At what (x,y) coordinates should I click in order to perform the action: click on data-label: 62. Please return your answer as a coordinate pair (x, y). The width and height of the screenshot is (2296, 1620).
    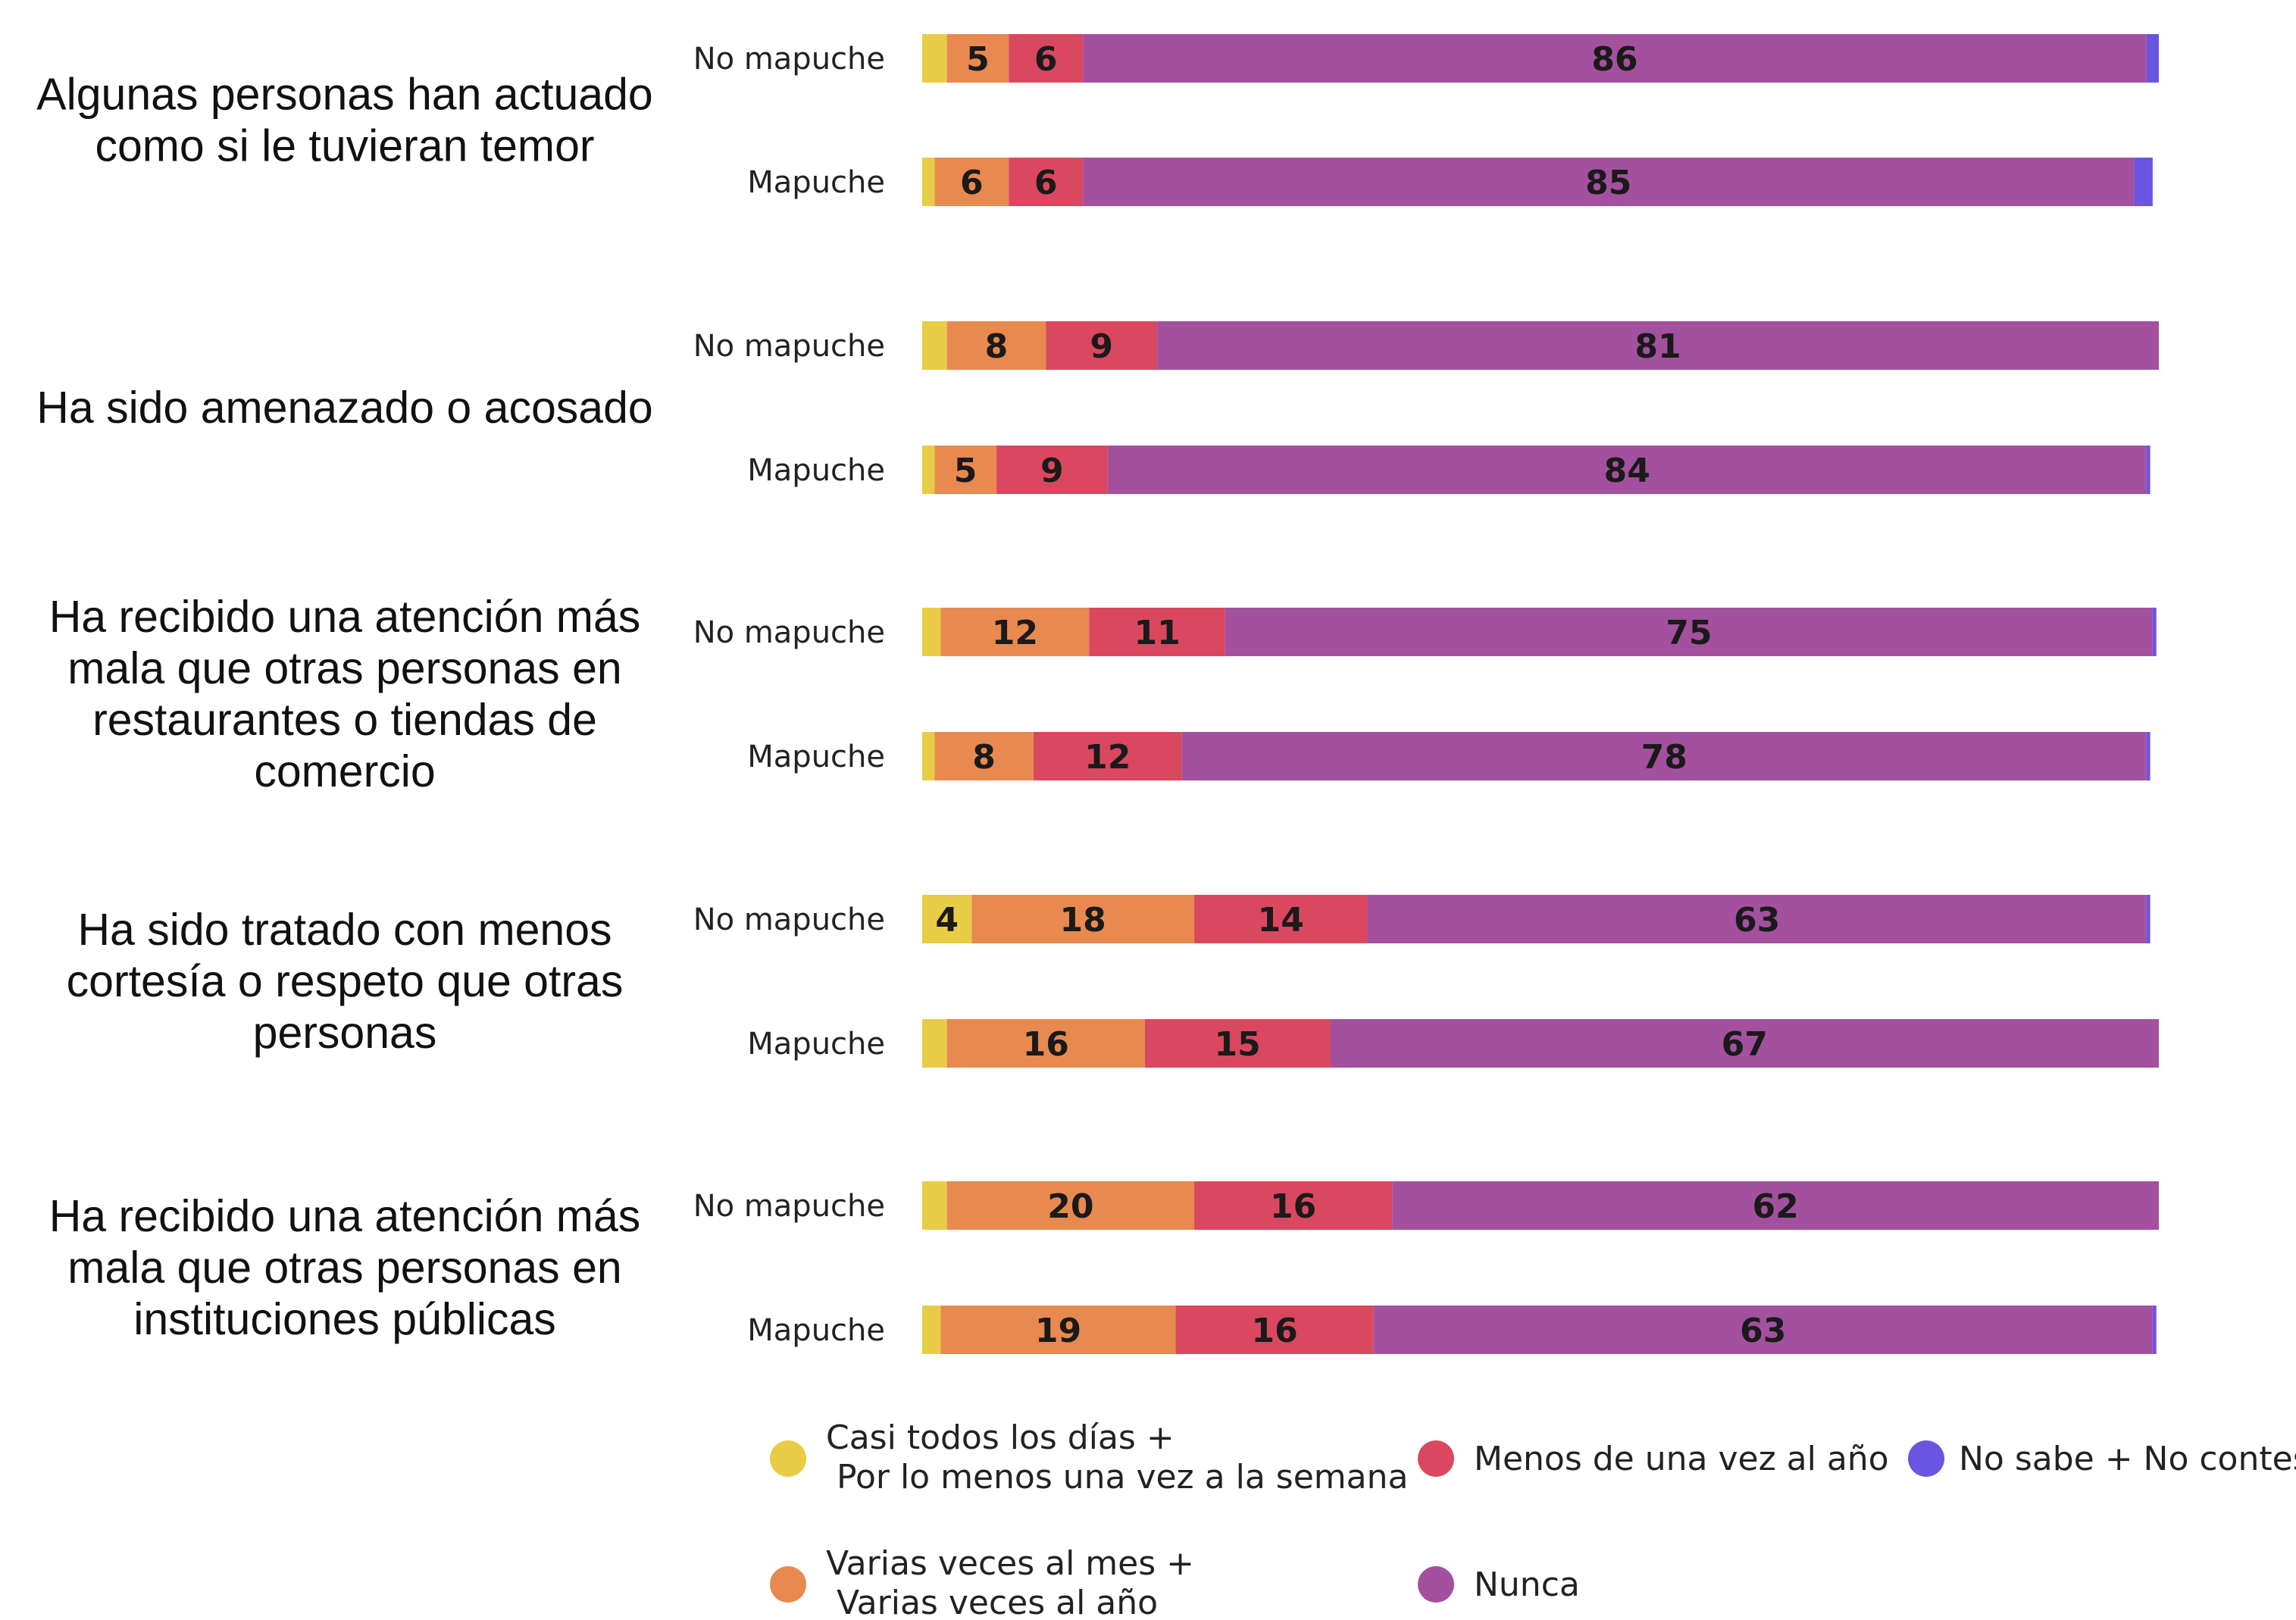
    Looking at the image, I should click on (1775, 1206).